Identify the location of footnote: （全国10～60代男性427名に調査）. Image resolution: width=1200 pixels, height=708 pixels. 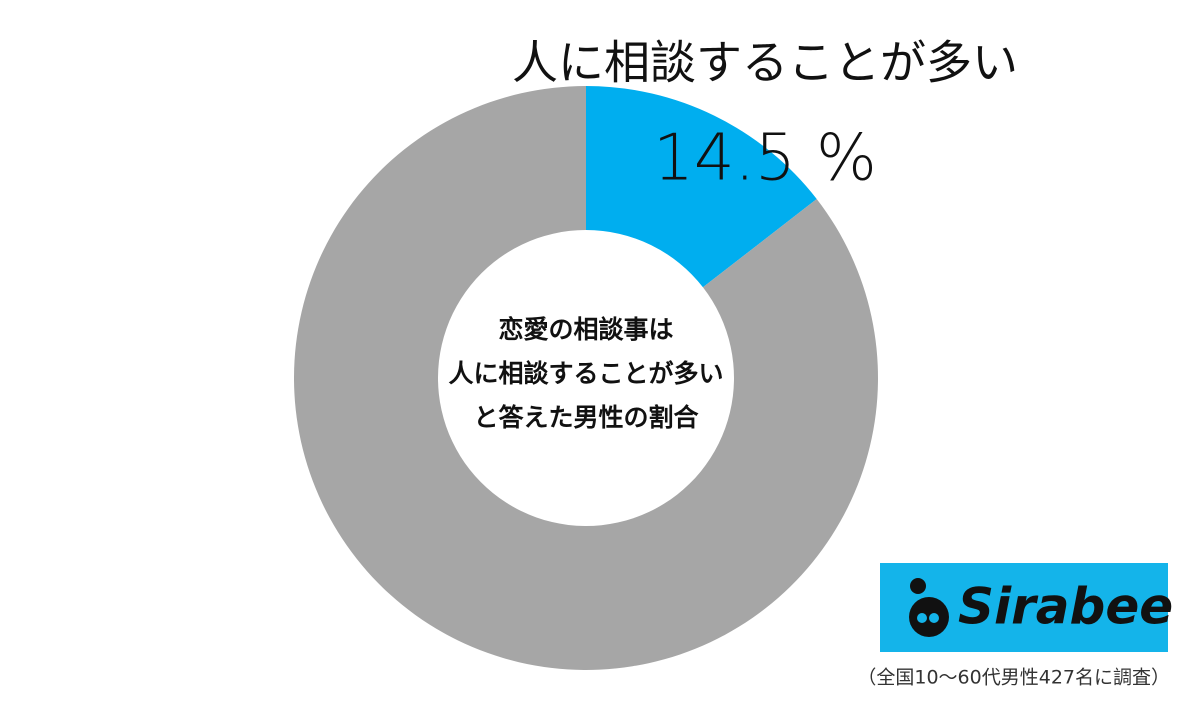
(1013, 678).